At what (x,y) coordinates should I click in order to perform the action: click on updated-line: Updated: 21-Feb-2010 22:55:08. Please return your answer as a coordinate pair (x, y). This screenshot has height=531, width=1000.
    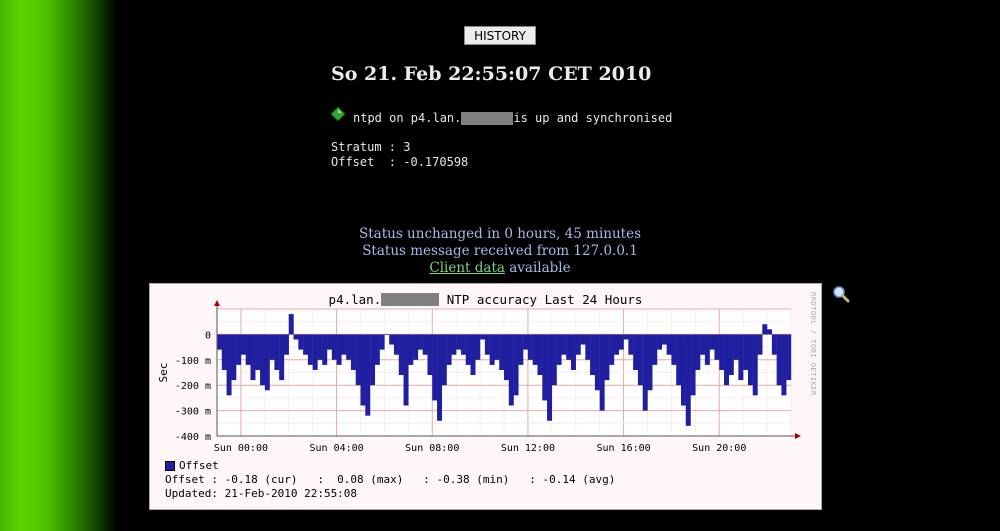
    Looking at the image, I should click on (261, 493).